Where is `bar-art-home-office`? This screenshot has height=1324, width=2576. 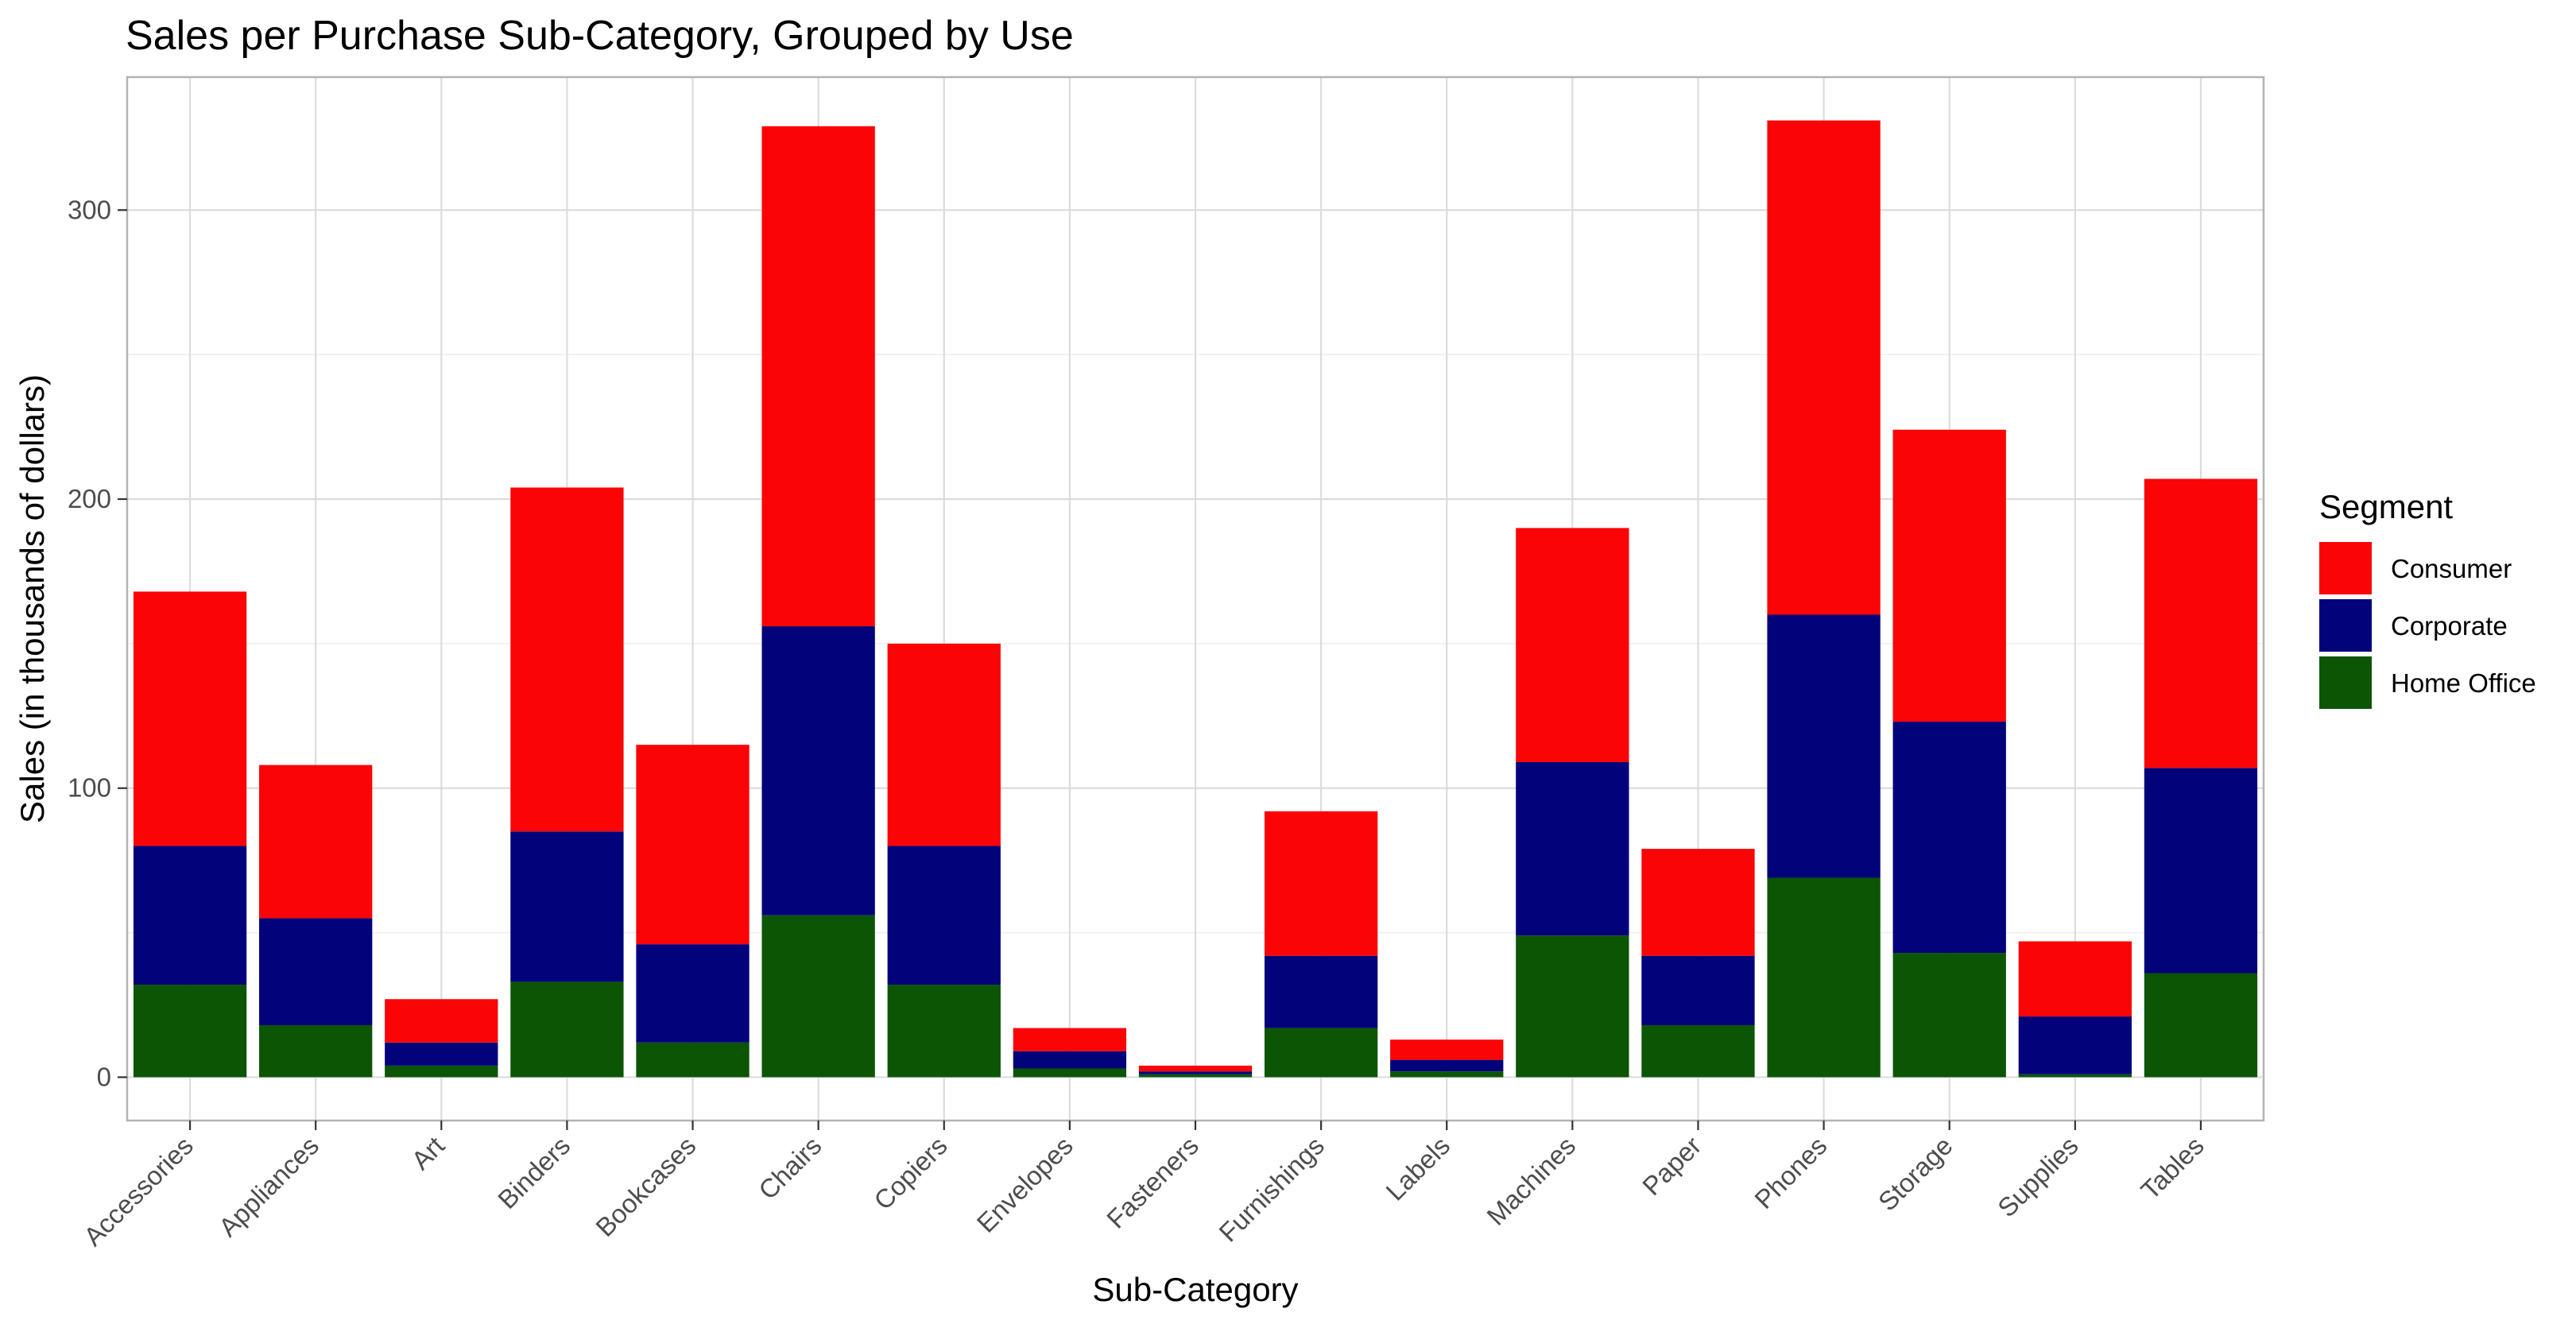 bar-art-home-office is located at coordinates (441, 1071).